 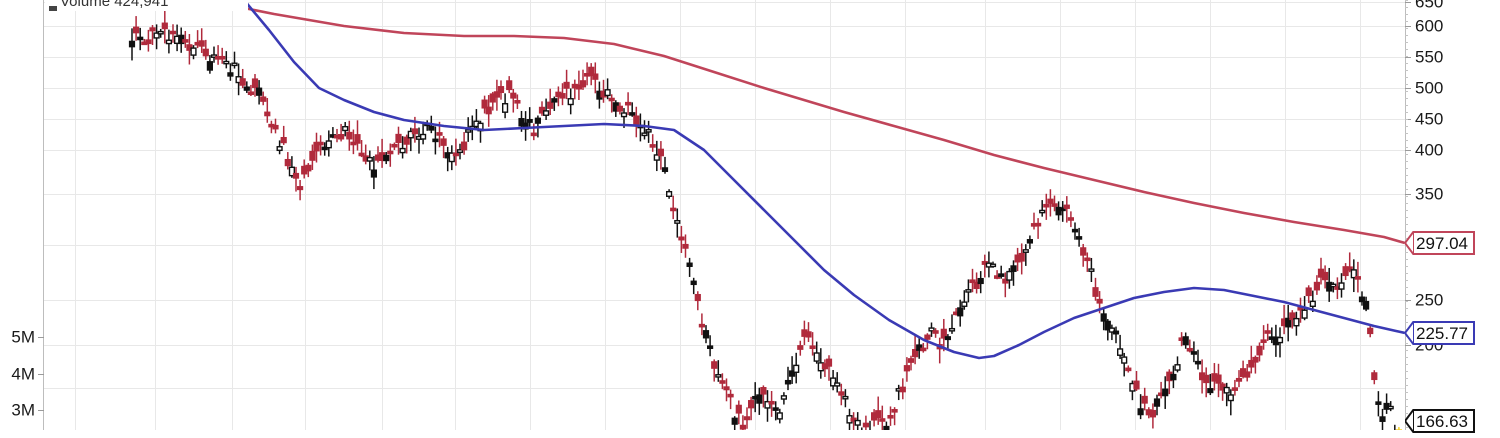 What do you see at coordinates (1444, 421) in the screenshot?
I see `flag-value: 166.63` at bounding box center [1444, 421].